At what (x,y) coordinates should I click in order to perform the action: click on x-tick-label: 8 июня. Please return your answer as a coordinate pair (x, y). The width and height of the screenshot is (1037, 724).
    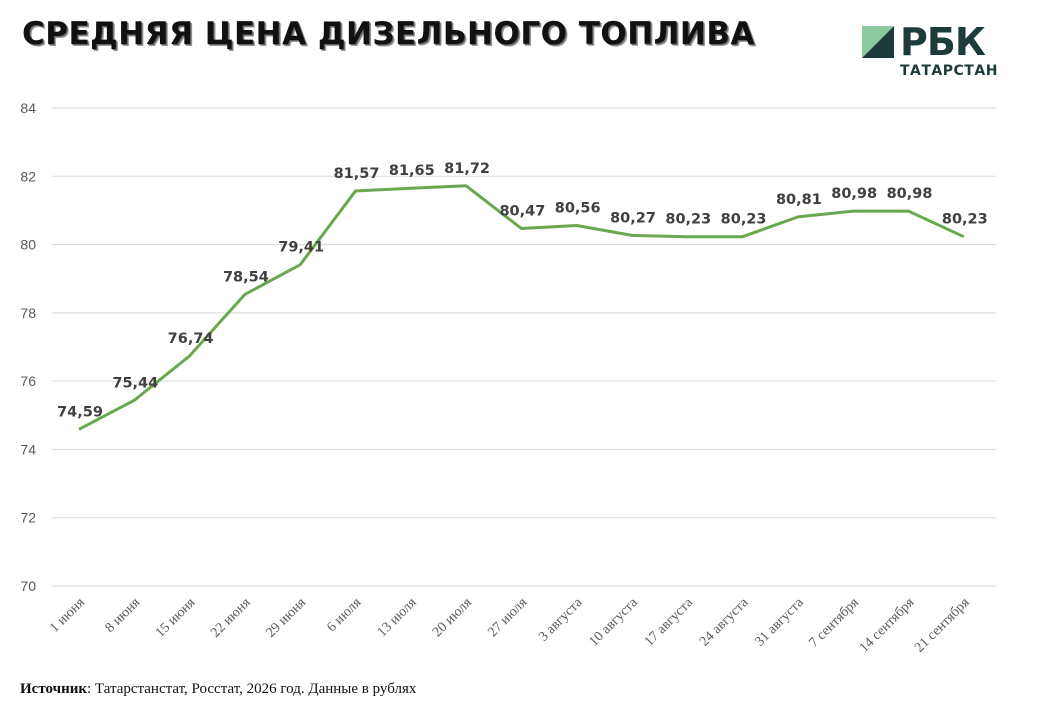
    Looking at the image, I should click on (123, 615).